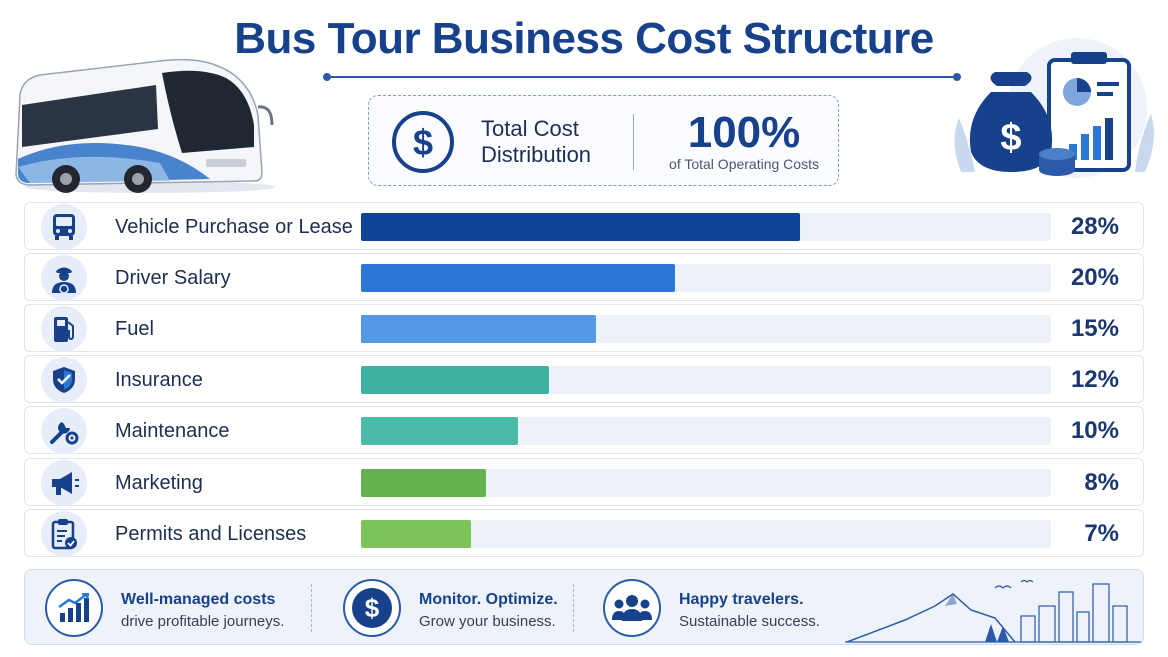 The image size is (1168, 657). I want to click on value-label: 20%, so click(1094, 278).